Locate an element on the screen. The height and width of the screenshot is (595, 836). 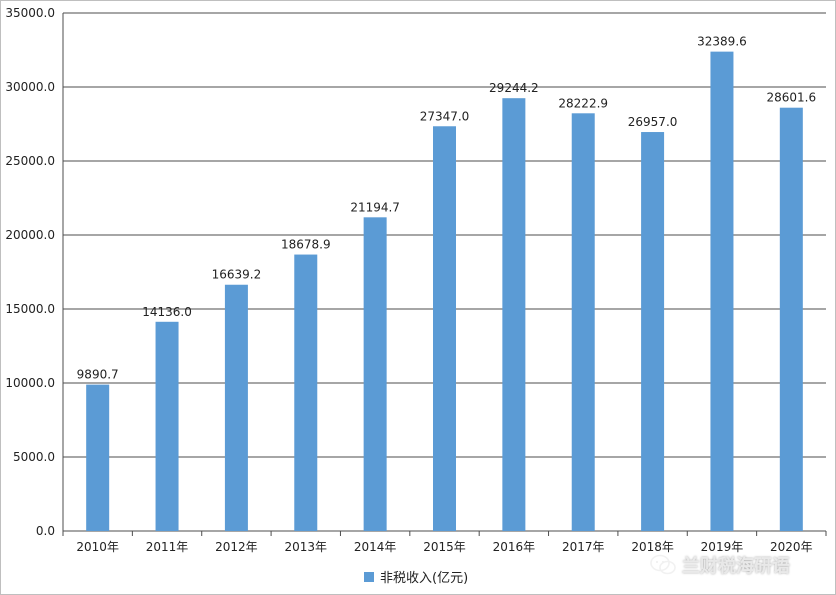
x-tick-label: 2018年 is located at coordinates (652, 547).